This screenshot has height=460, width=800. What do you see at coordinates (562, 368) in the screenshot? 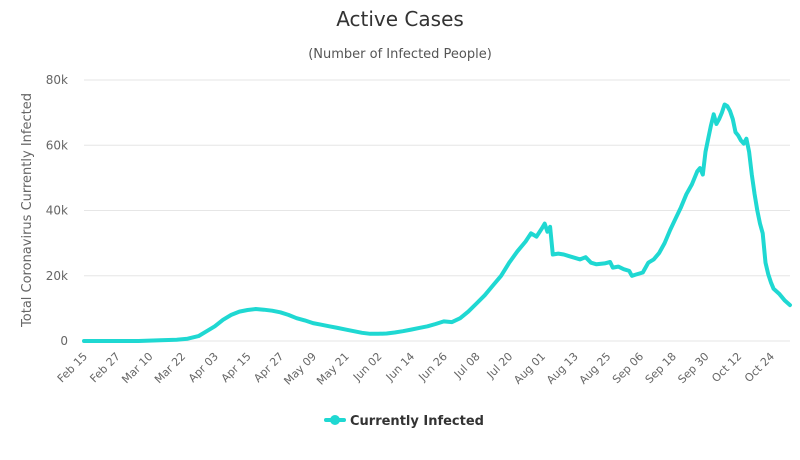
I see `x-tick-label: Aug 13` at bounding box center [562, 368].